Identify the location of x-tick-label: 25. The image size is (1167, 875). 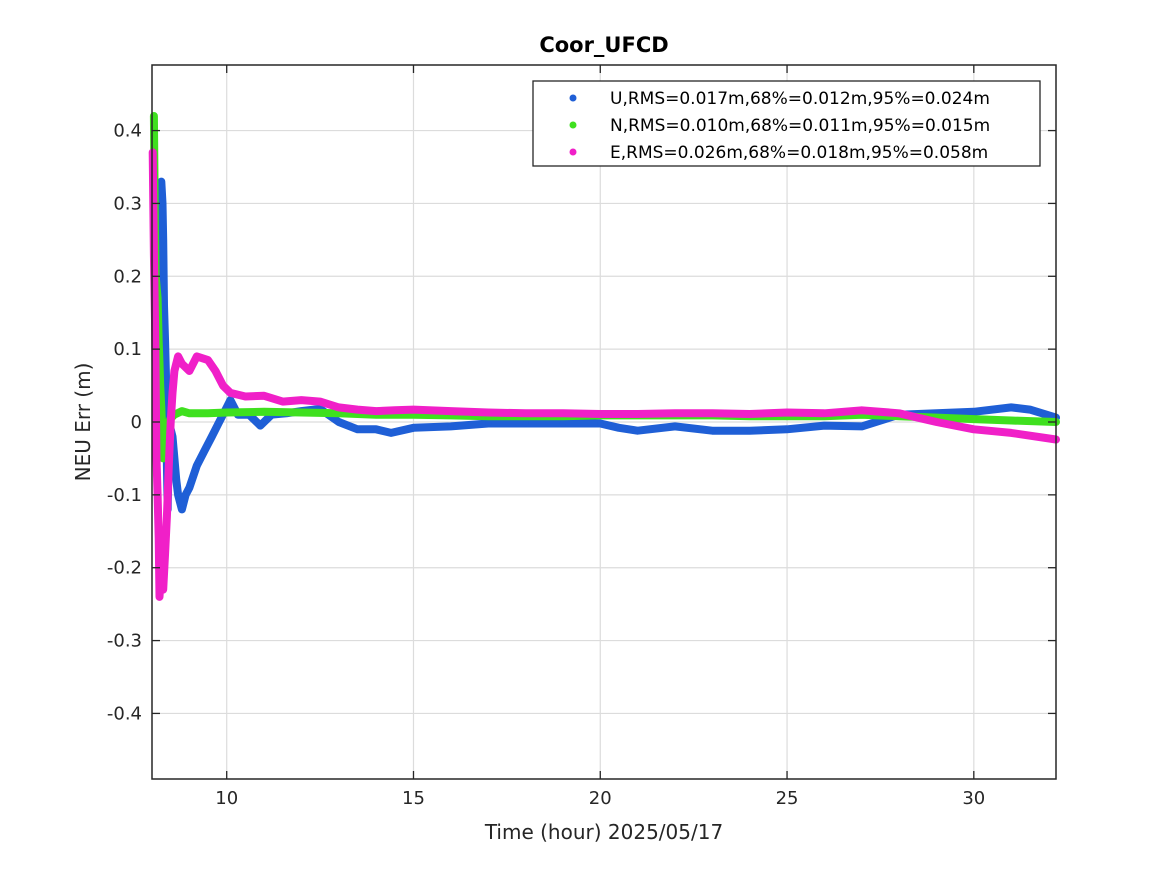
(787, 798).